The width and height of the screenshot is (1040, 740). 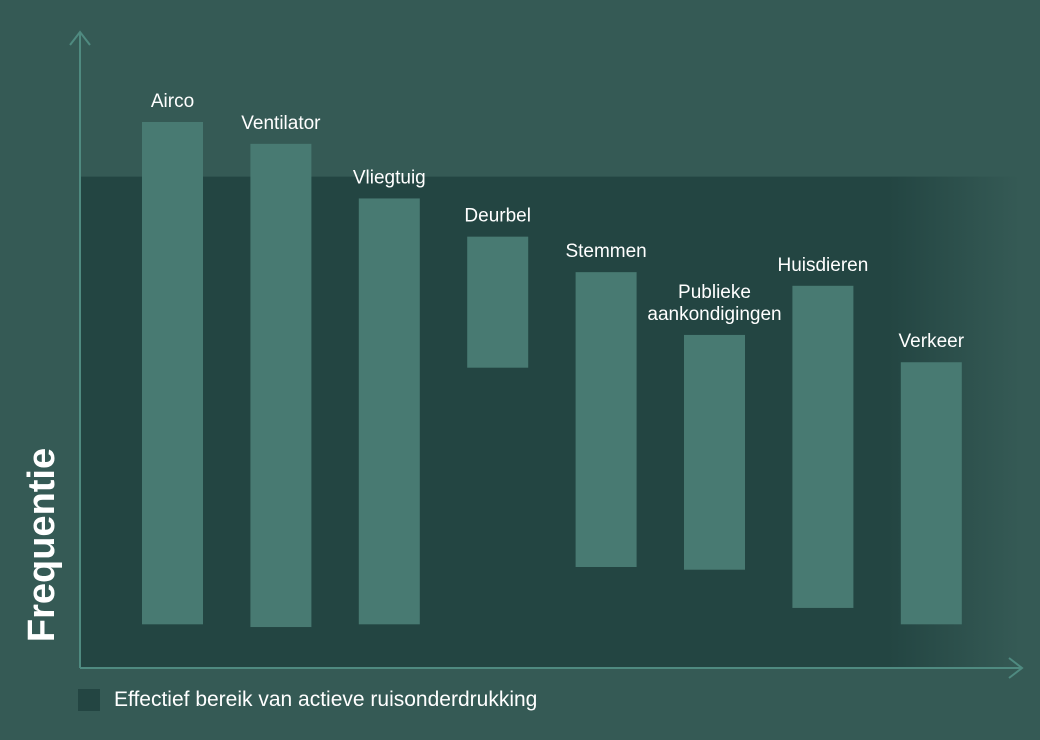 What do you see at coordinates (552, 668) in the screenshot?
I see `x-axis` at bounding box center [552, 668].